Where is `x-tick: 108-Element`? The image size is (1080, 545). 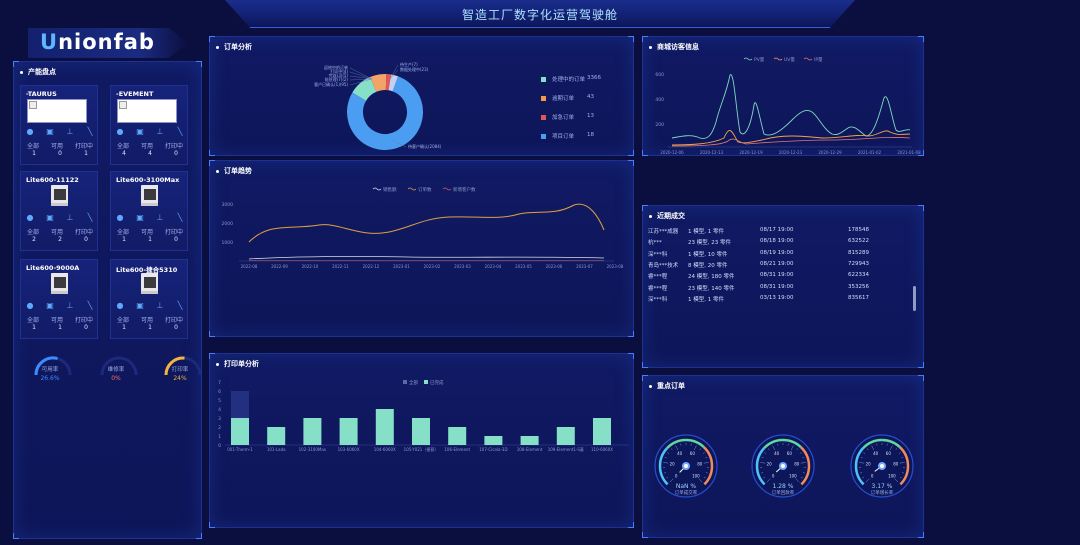
x-tick: 108-Element is located at coordinates (530, 449).